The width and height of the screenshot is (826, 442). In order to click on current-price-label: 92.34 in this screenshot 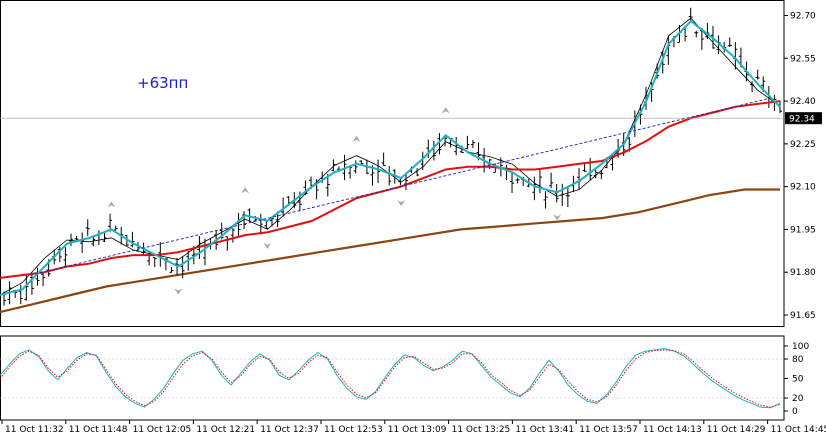, I will do `click(802, 120)`.